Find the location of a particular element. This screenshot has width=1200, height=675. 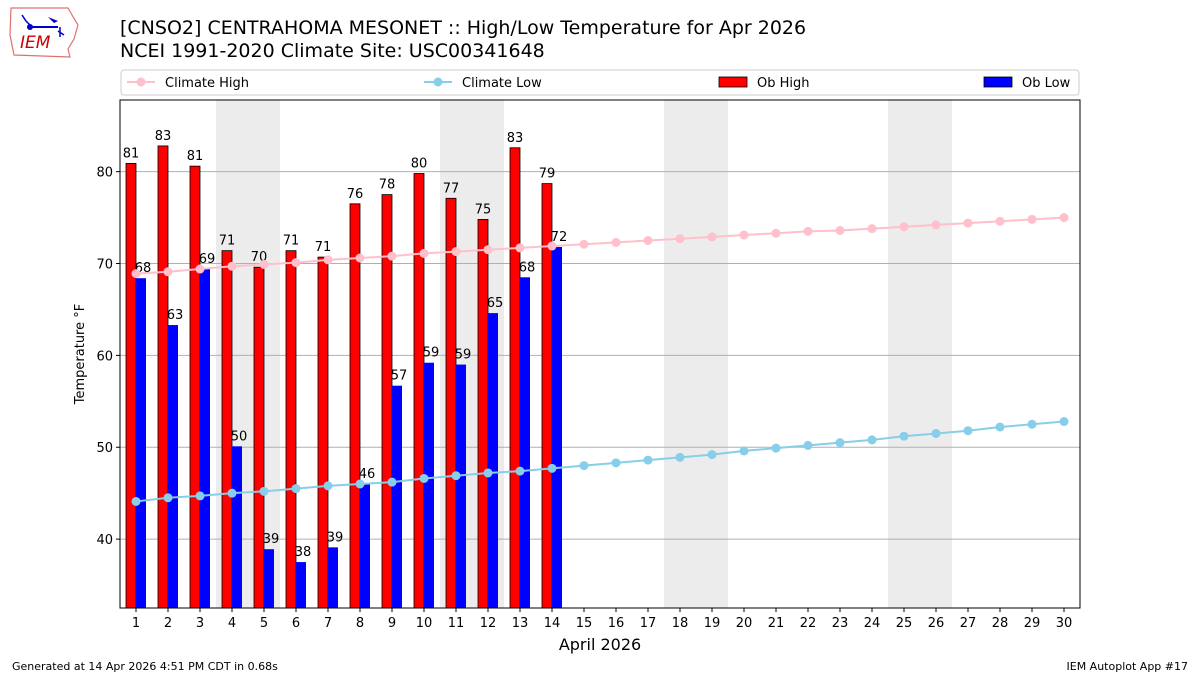

legend-climate-low-marker is located at coordinates (438, 82).